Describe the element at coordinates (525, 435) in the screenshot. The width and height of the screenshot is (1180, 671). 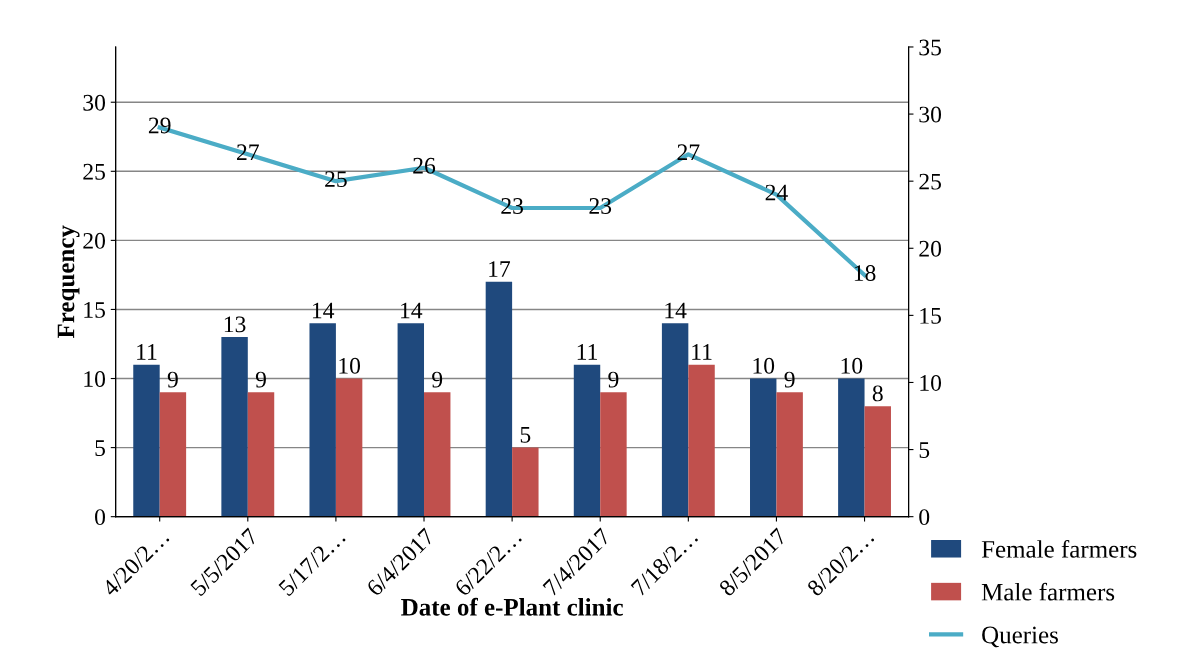
I see `data-label: 5` at that location.